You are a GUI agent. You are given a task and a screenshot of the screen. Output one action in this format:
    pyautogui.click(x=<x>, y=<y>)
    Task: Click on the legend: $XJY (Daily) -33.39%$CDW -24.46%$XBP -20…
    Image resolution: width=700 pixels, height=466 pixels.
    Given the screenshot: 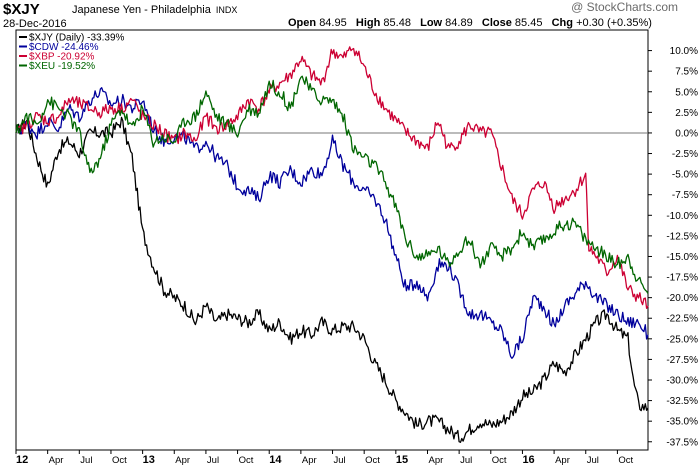 What is the action you would take?
    pyautogui.click(x=72, y=52)
    